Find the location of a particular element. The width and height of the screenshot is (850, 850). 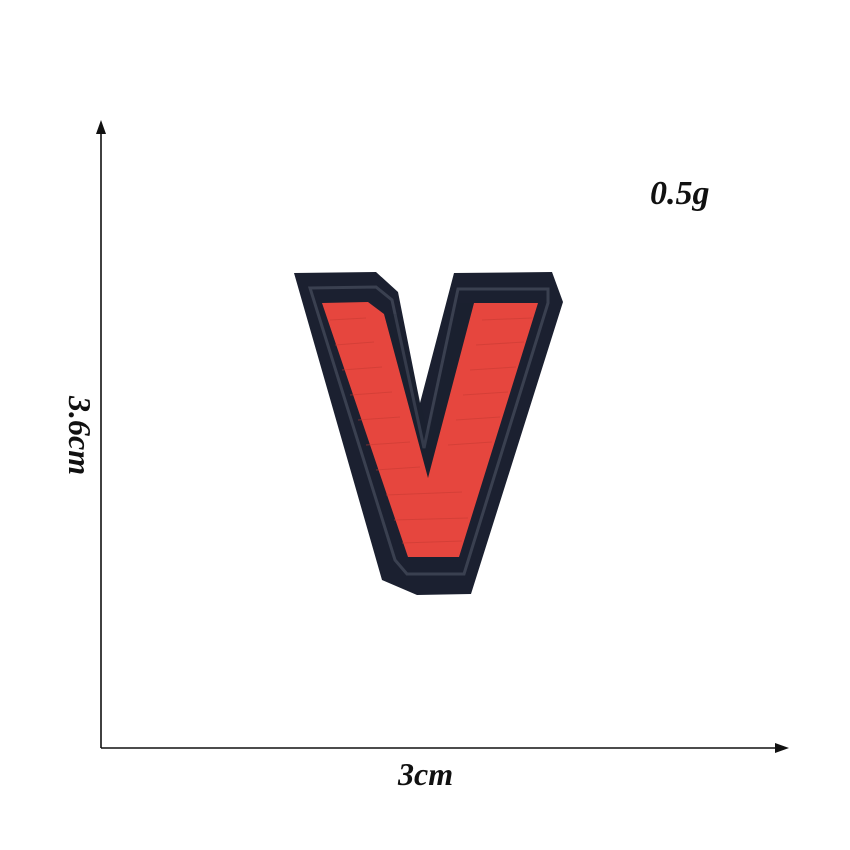

height-label-wrapper: 3.6cm is located at coordinates (78, 446).